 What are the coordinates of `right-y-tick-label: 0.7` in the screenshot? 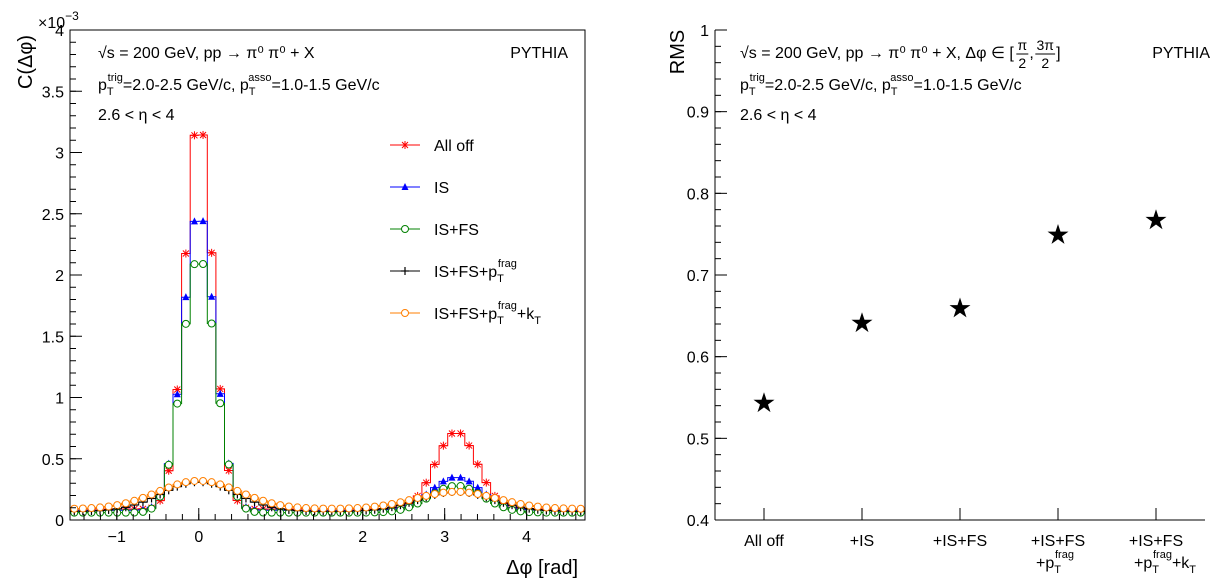 It's located at (698, 276).